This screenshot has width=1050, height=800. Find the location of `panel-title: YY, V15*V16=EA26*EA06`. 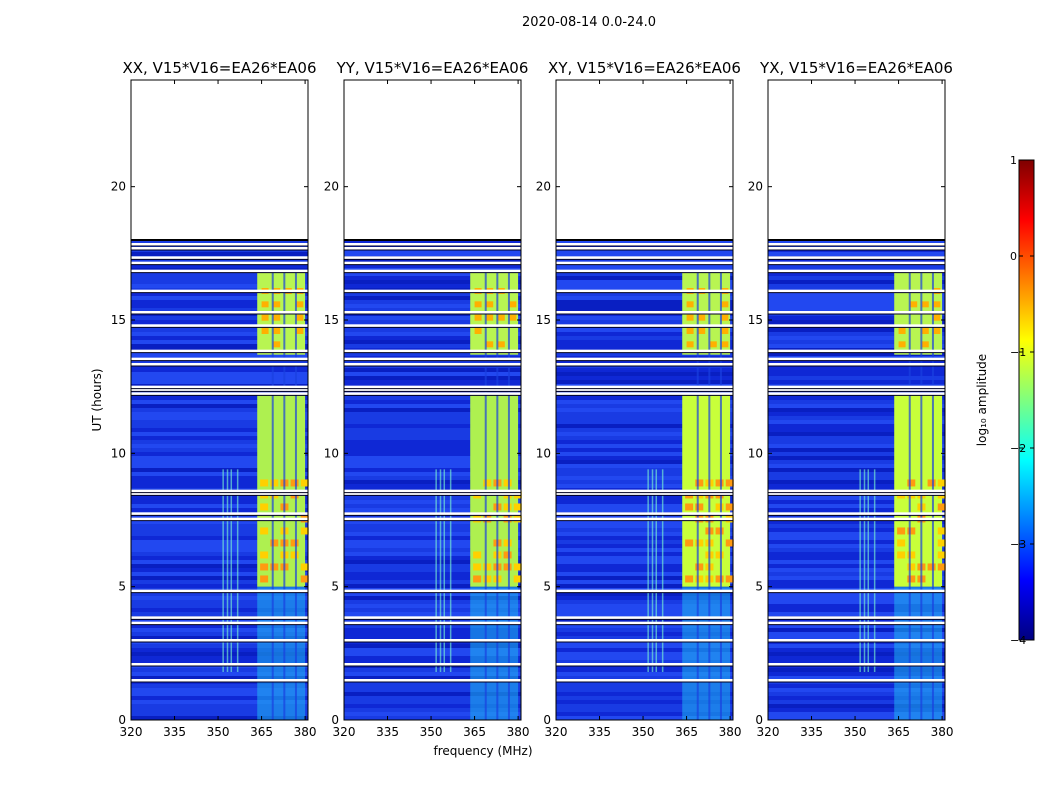

panel-title: YY, V15*V16=EA26*EA06 is located at coordinates (432, 68).